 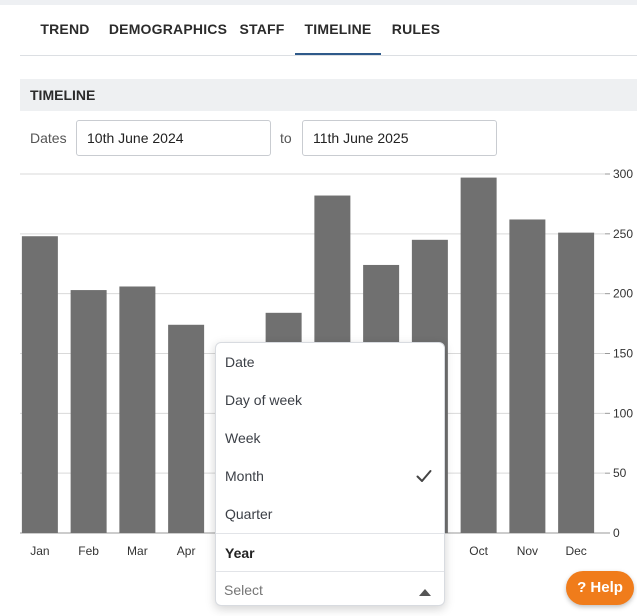 I want to click on section-title: TIMELINE, so click(x=328, y=95).